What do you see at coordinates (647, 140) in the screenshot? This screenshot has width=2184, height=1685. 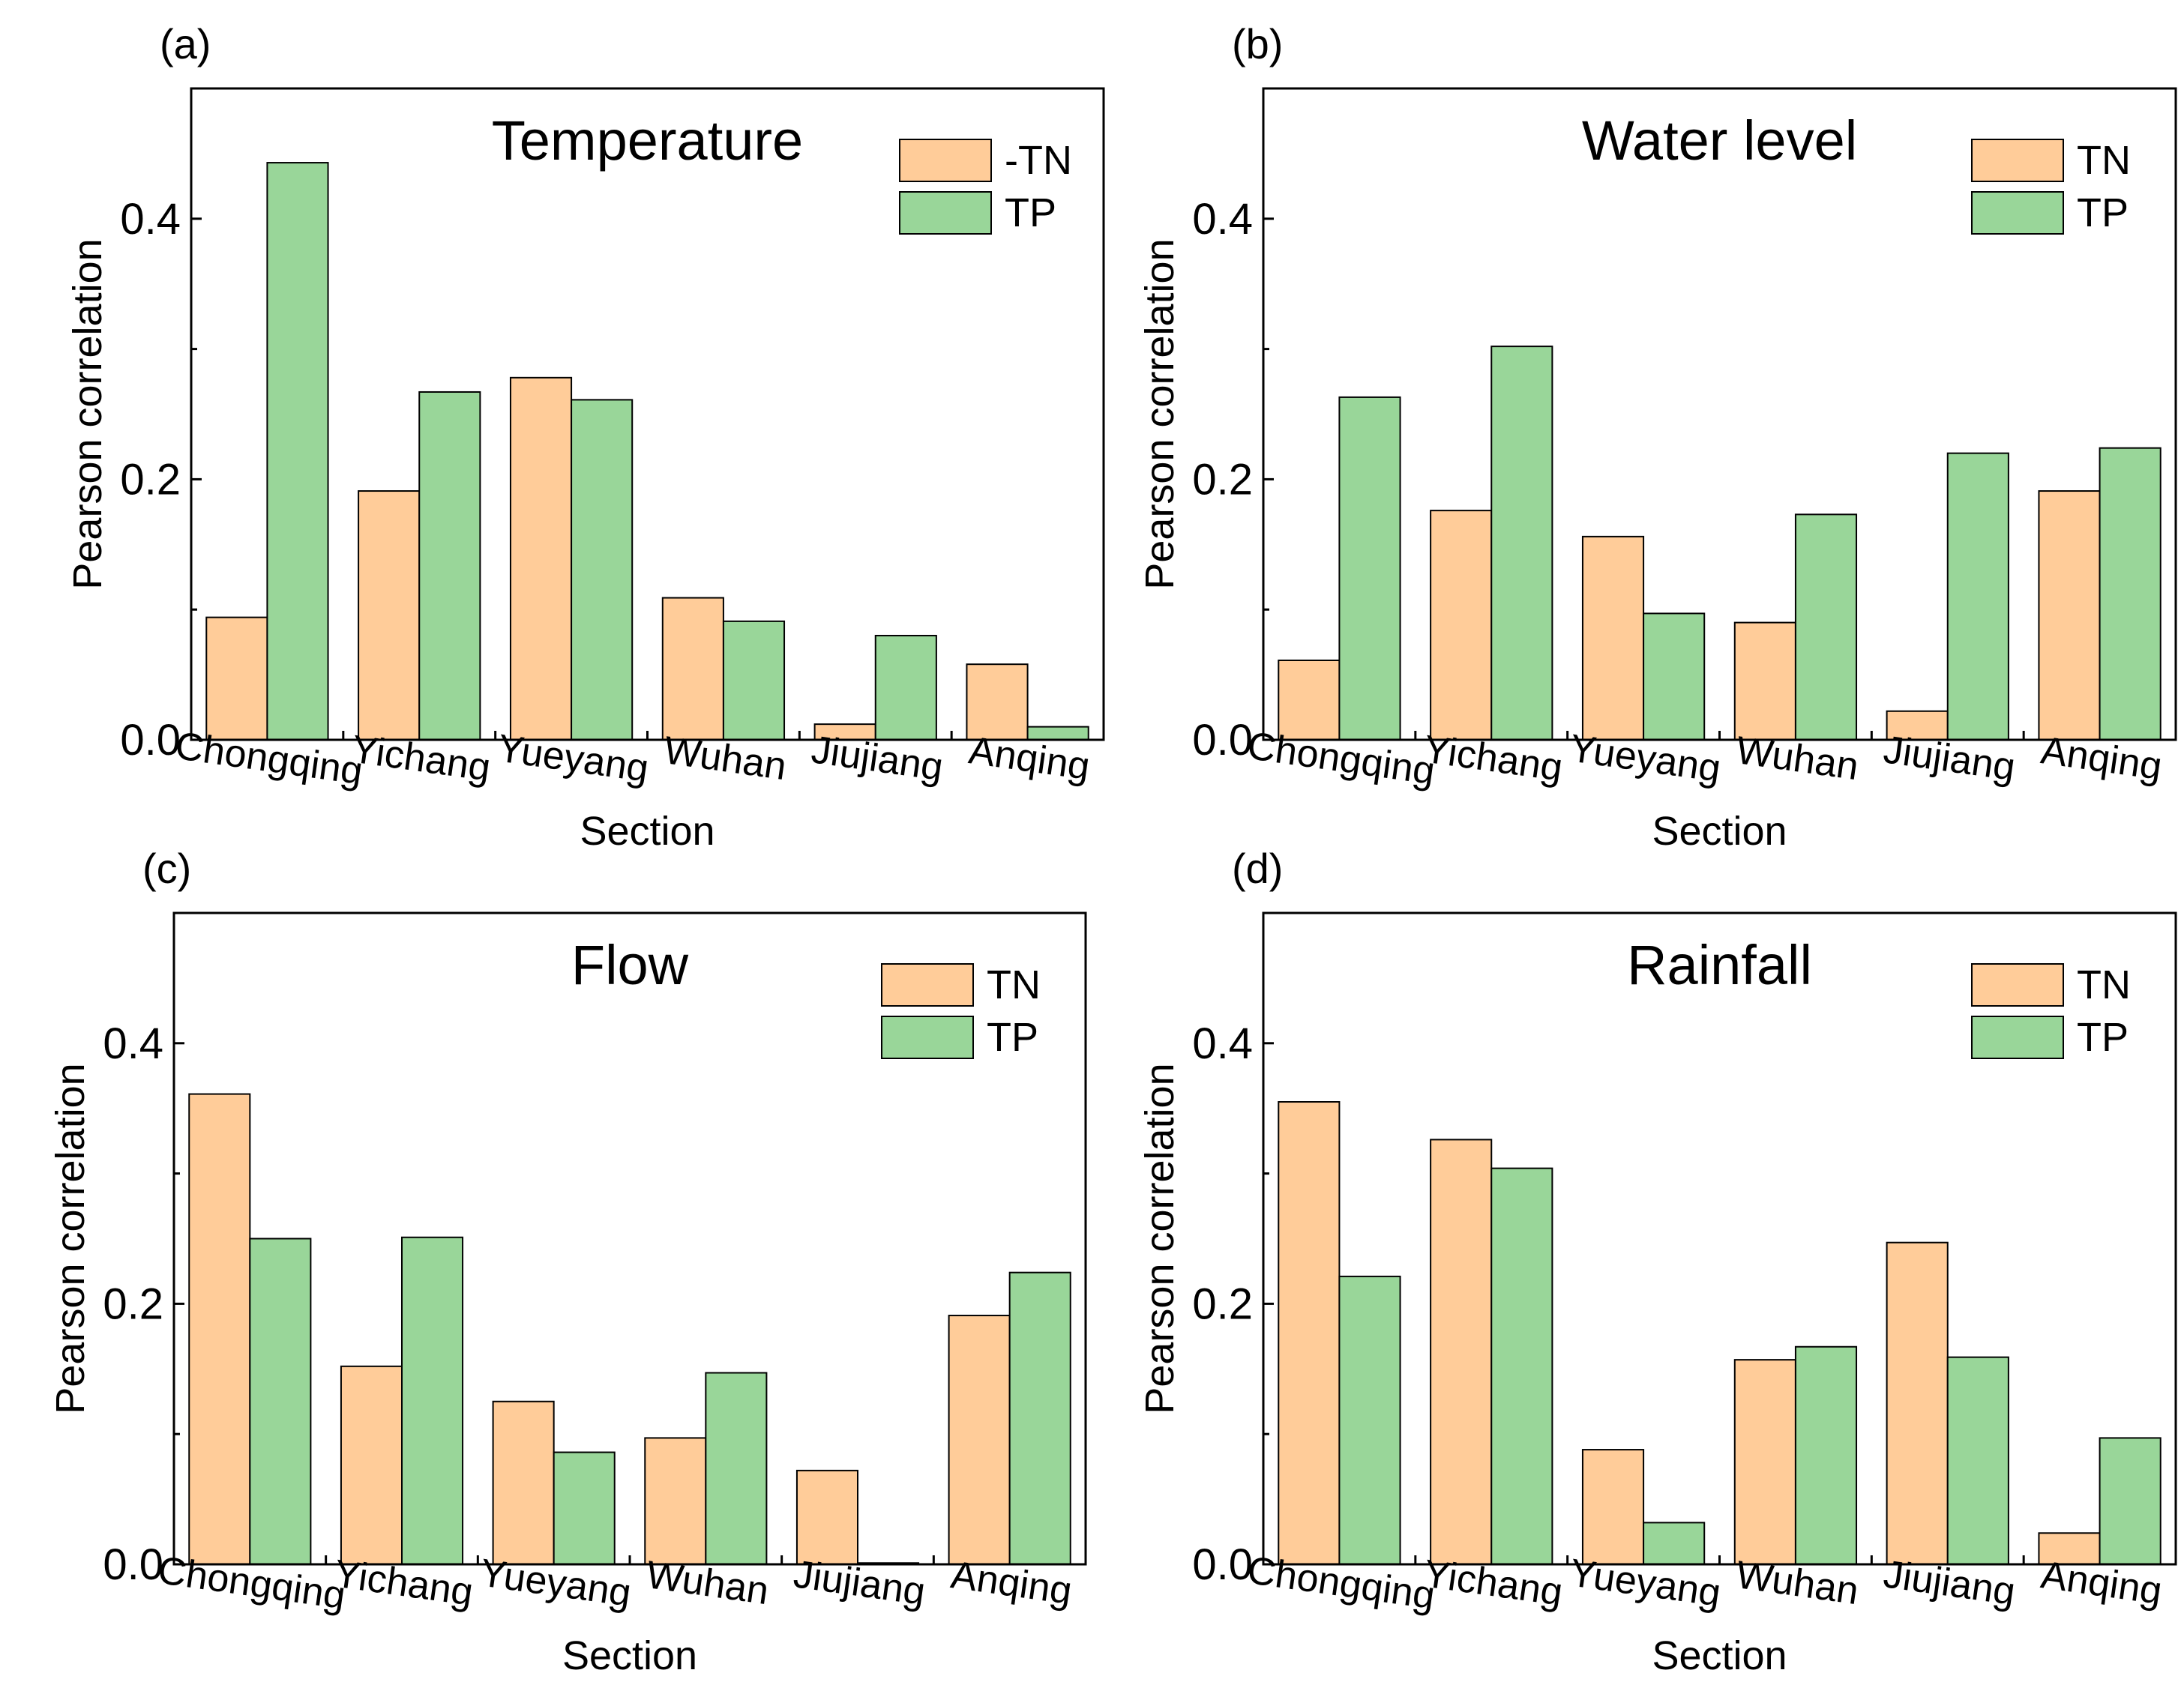 I see `chart-title: Temperature` at bounding box center [647, 140].